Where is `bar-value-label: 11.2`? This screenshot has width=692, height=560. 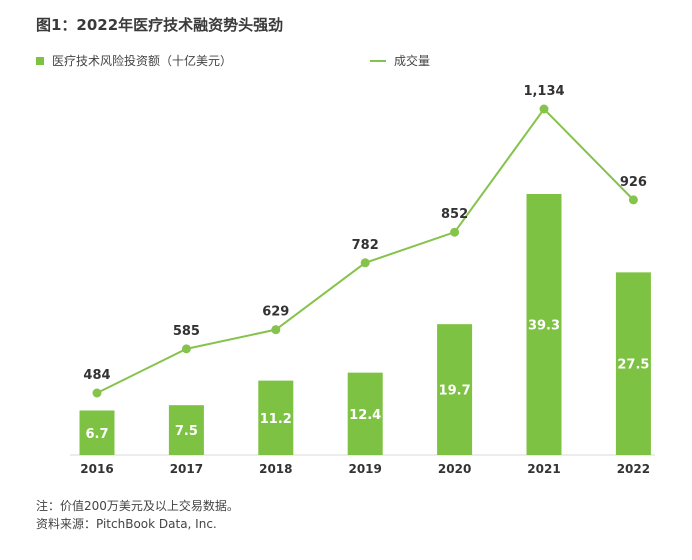 bar-value-label: 11.2 is located at coordinates (276, 419).